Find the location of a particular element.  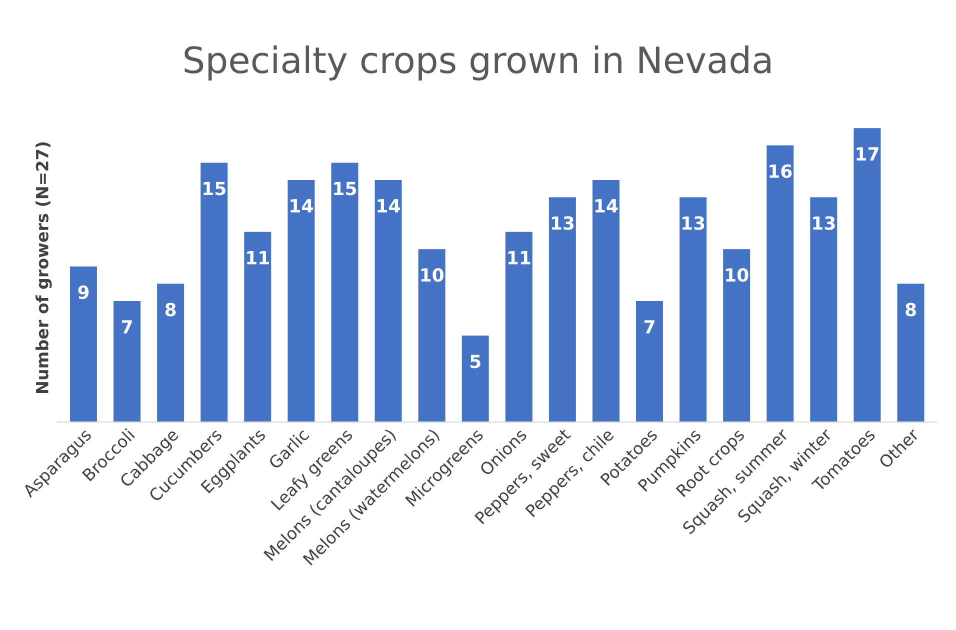

data-label: 9 is located at coordinates (83, 292).